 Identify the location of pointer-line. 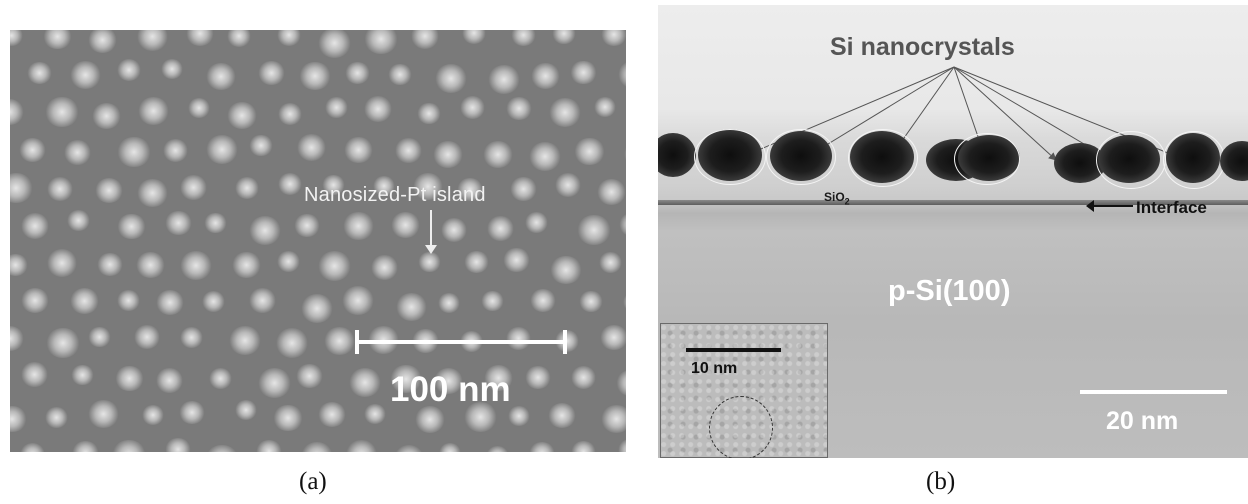
(882, 111).